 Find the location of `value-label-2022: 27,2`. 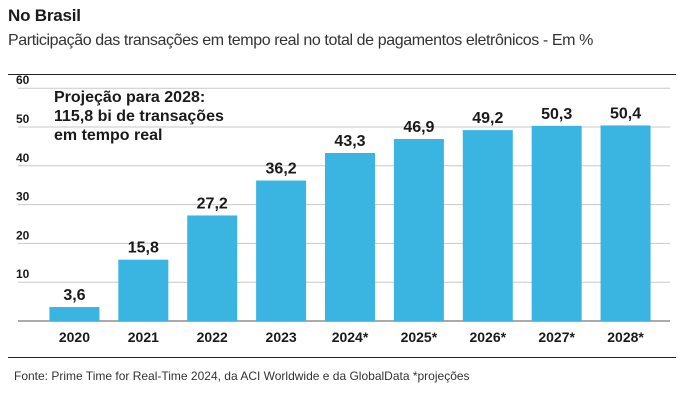

value-label-2022: 27,2 is located at coordinates (212, 203).